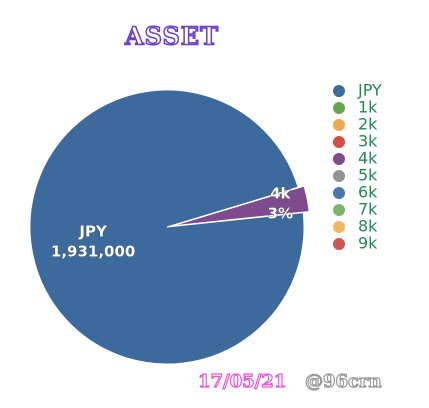  What do you see at coordinates (93, 251) in the screenshot?
I see `slice-value-label: 1,931,000` at bounding box center [93, 251].